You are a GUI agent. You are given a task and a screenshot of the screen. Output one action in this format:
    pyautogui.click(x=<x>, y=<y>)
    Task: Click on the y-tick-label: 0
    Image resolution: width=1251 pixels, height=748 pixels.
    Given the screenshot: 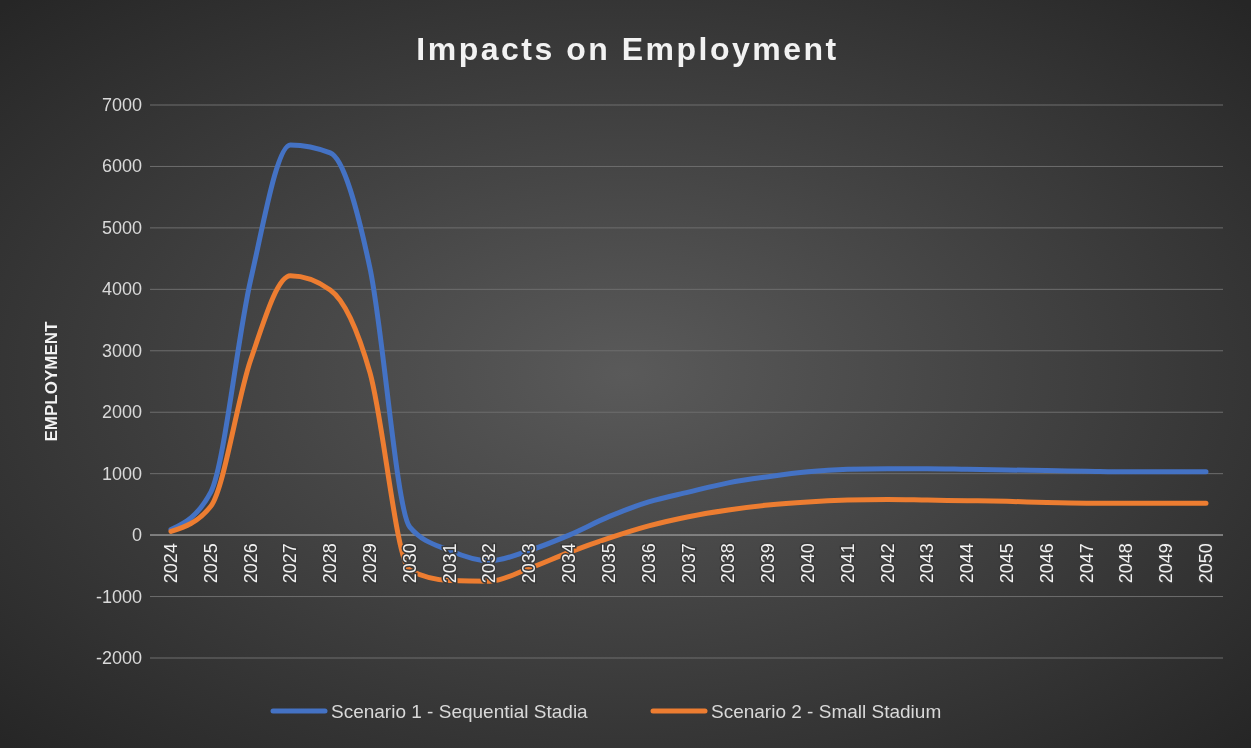 What is the action you would take?
    pyautogui.click(x=136, y=535)
    